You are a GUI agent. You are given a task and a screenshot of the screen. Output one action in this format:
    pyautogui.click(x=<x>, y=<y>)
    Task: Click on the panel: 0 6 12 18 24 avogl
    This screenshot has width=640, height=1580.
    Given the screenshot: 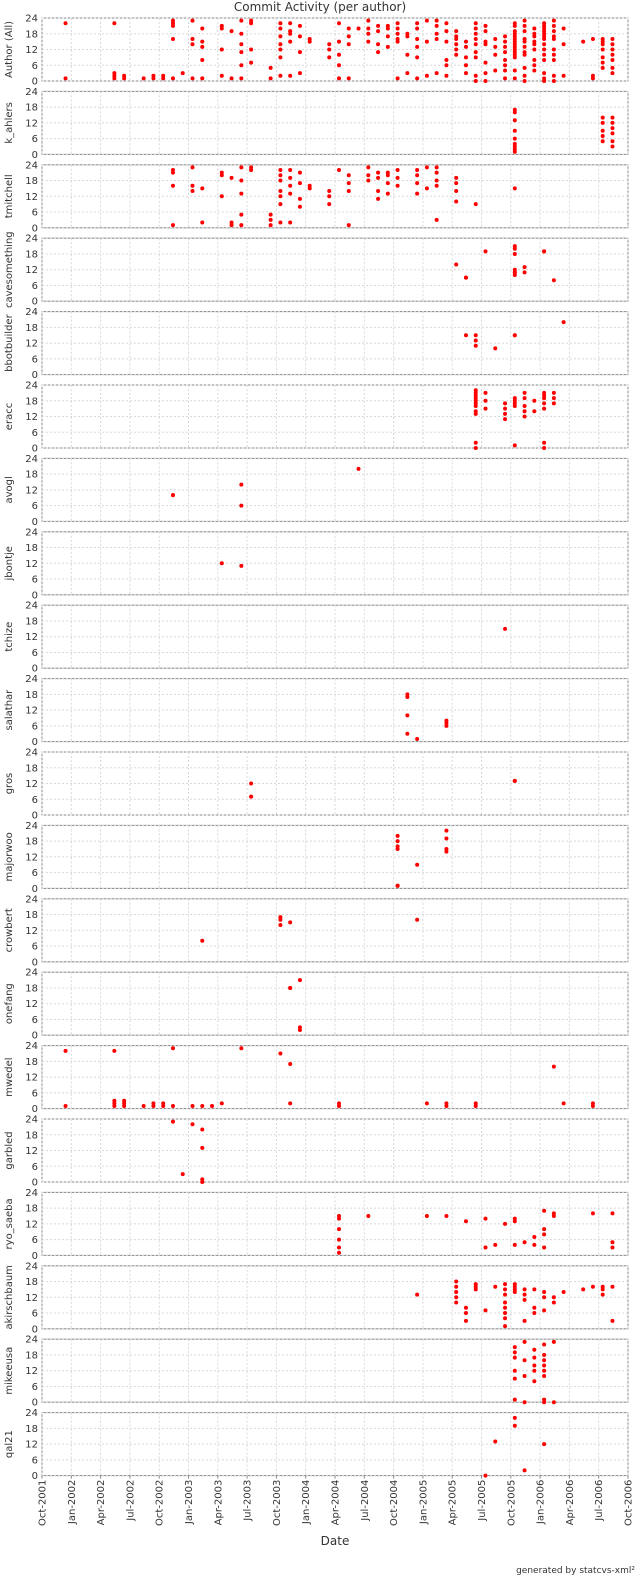 What is the action you would take?
    pyautogui.click(x=316, y=491)
    